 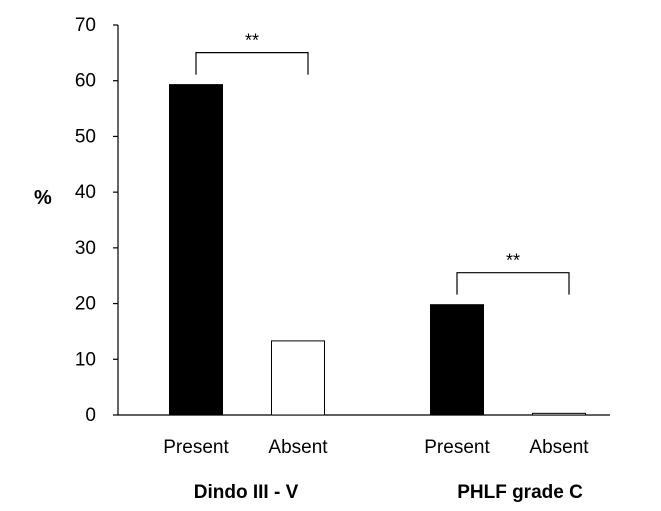 What do you see at coordinates (43, 198) in the screenshot?
I see `y-axis-label: %` at bounding box center [43, 198].